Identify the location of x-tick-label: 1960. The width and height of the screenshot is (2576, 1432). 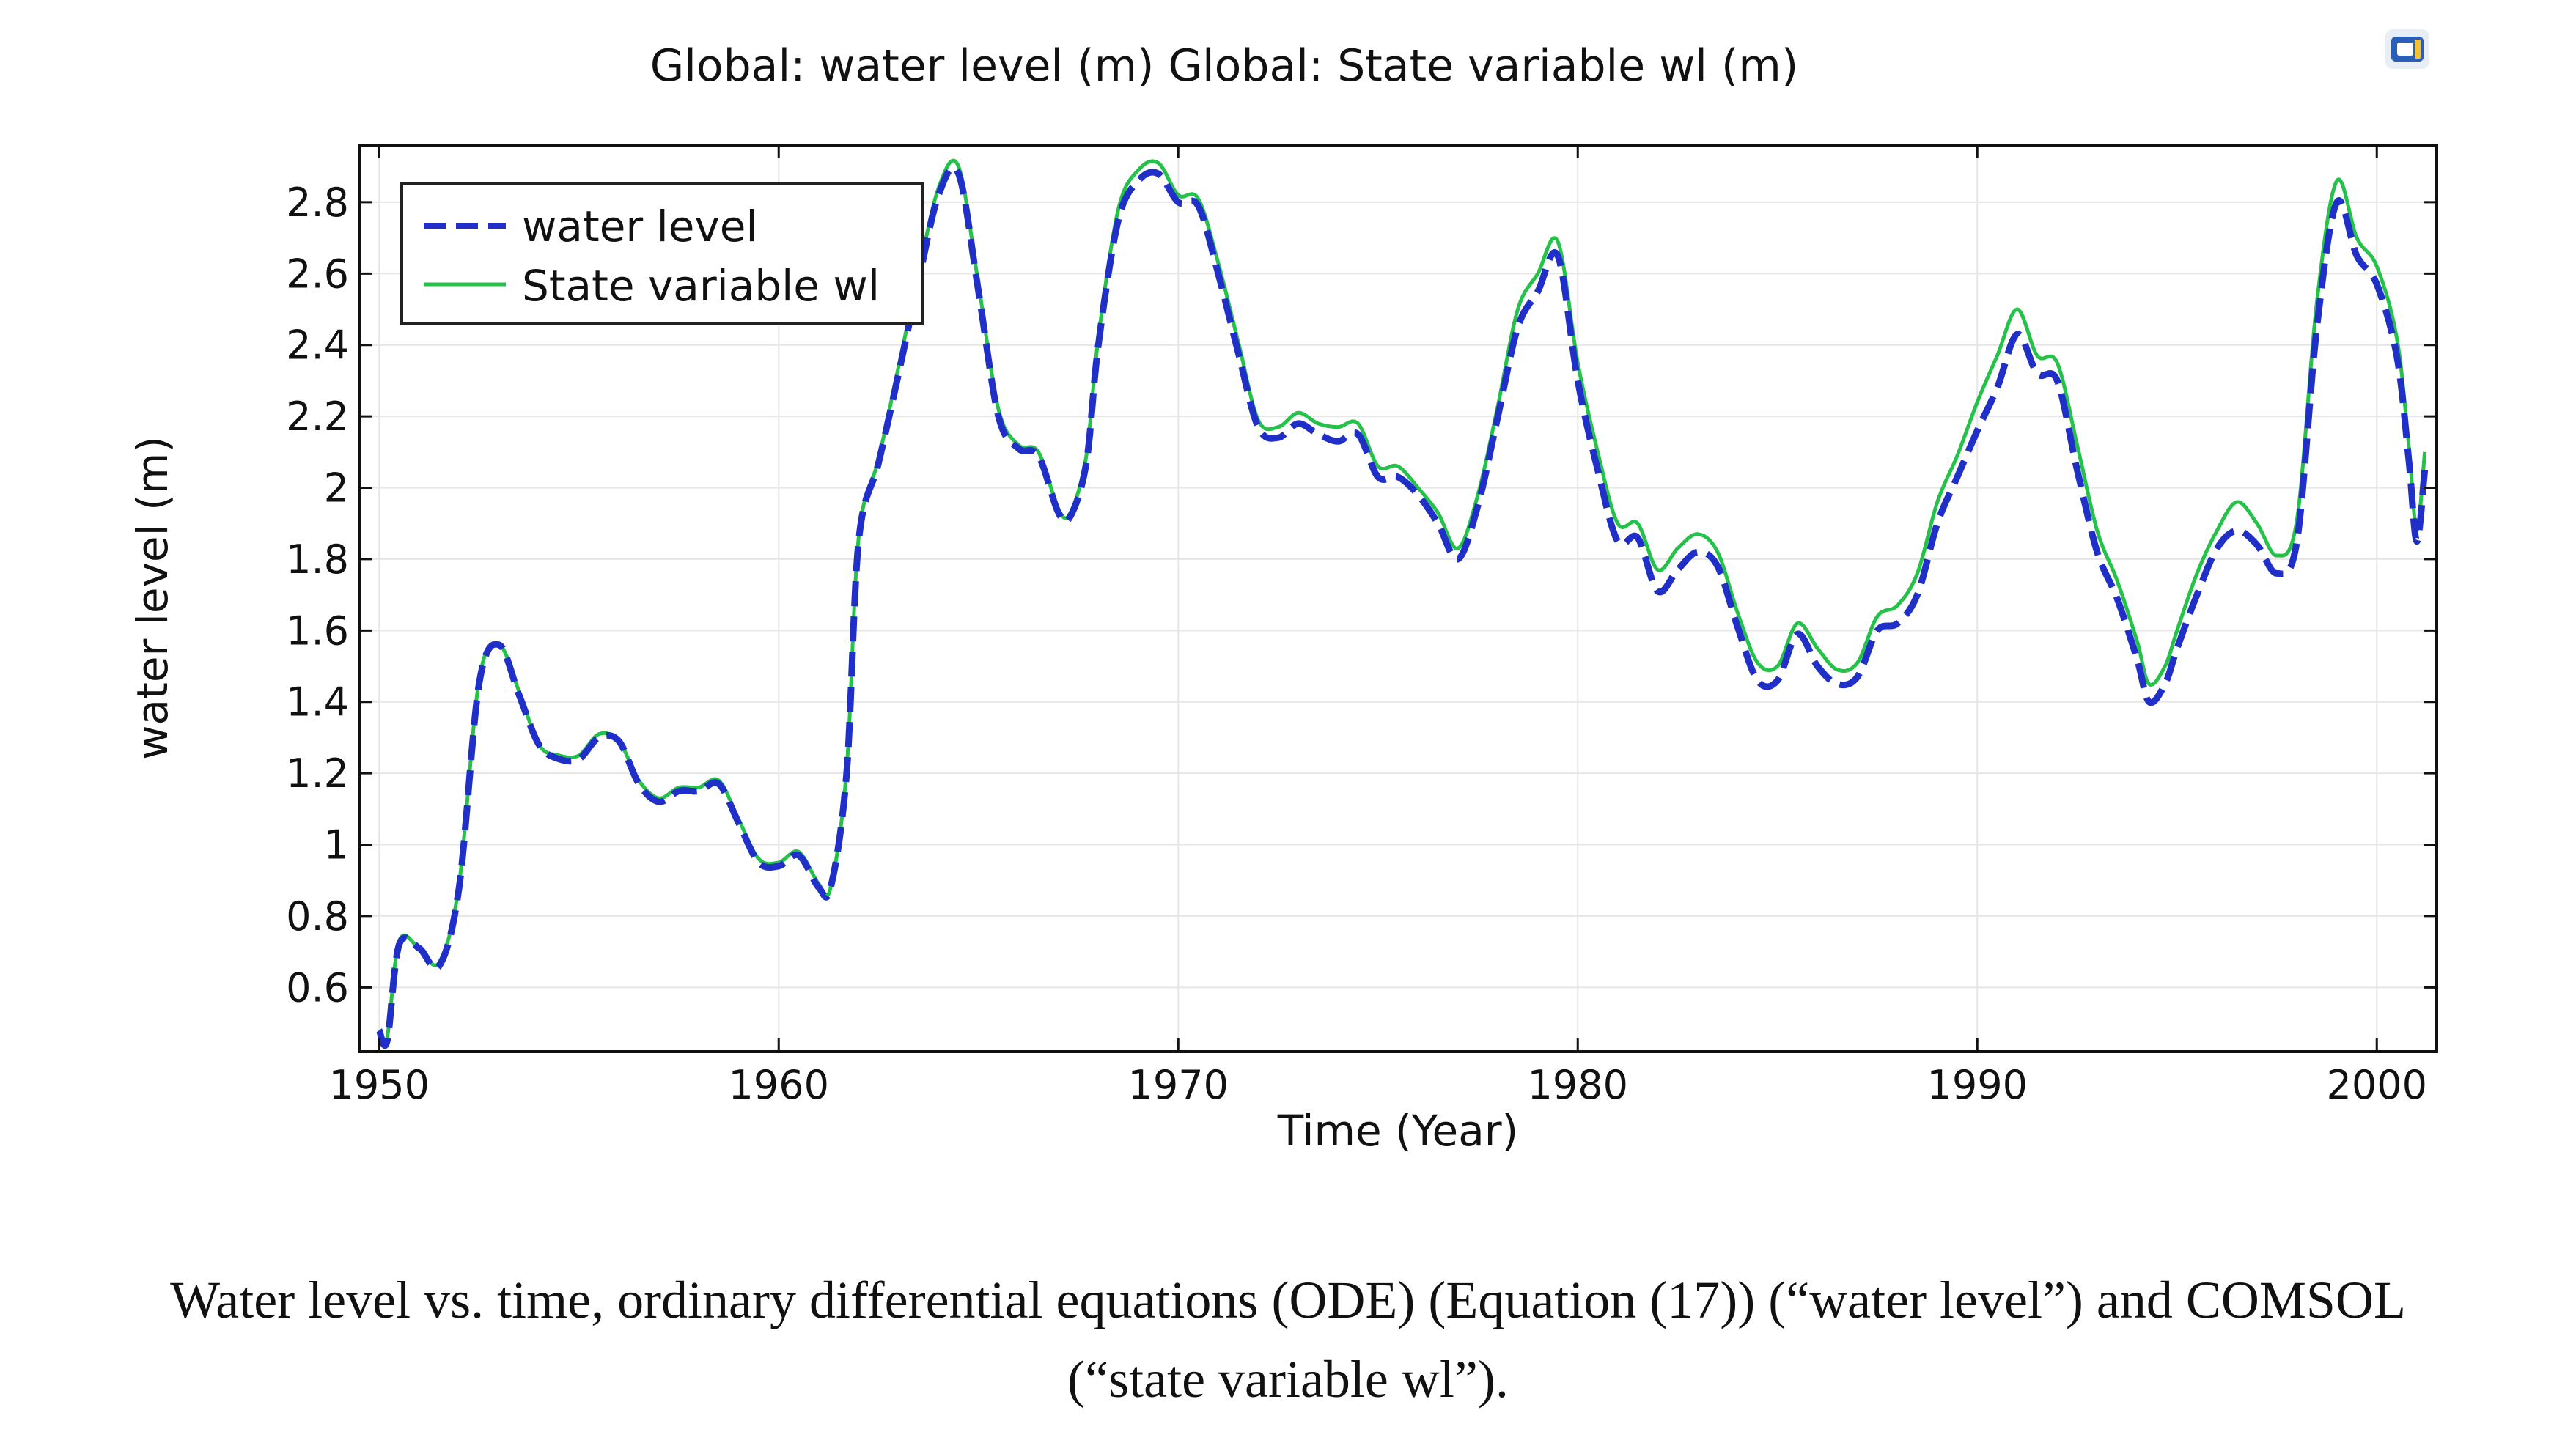
(779, 1085).